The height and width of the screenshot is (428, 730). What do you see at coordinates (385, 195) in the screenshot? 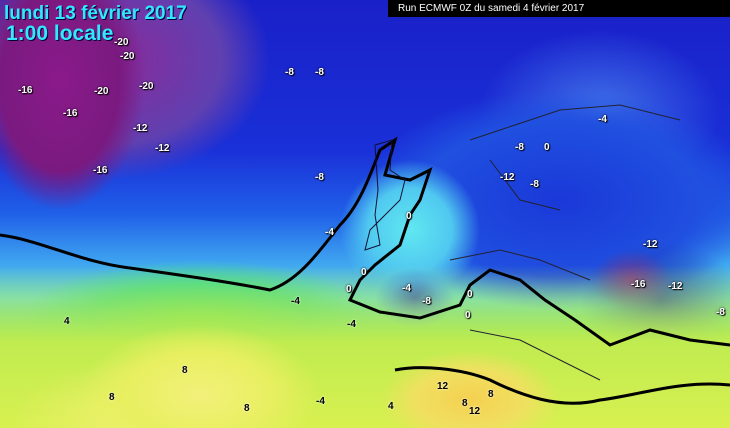
I see `coastline-british-isles` at bounding box center [385, 195].